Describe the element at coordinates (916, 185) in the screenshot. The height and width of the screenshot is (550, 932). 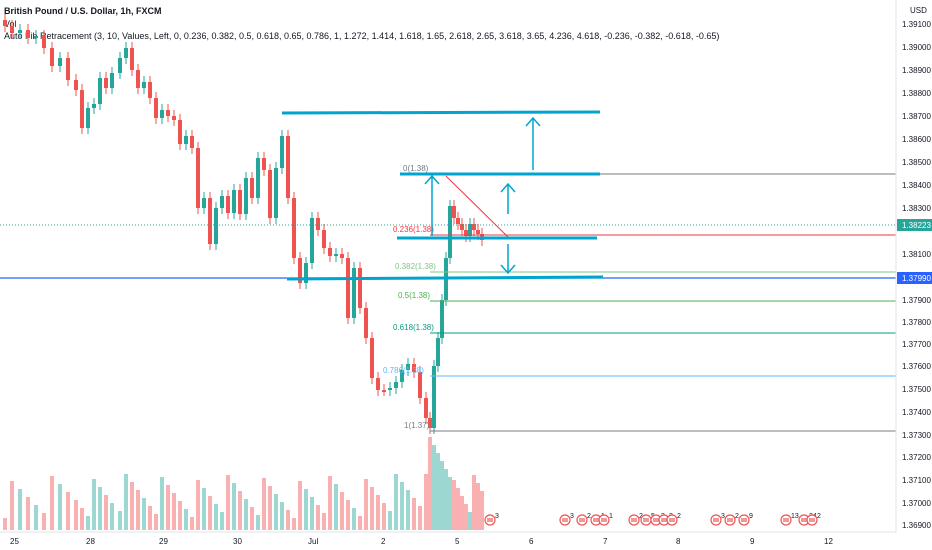
I see `price-tick-label: 1.38400` at that location.